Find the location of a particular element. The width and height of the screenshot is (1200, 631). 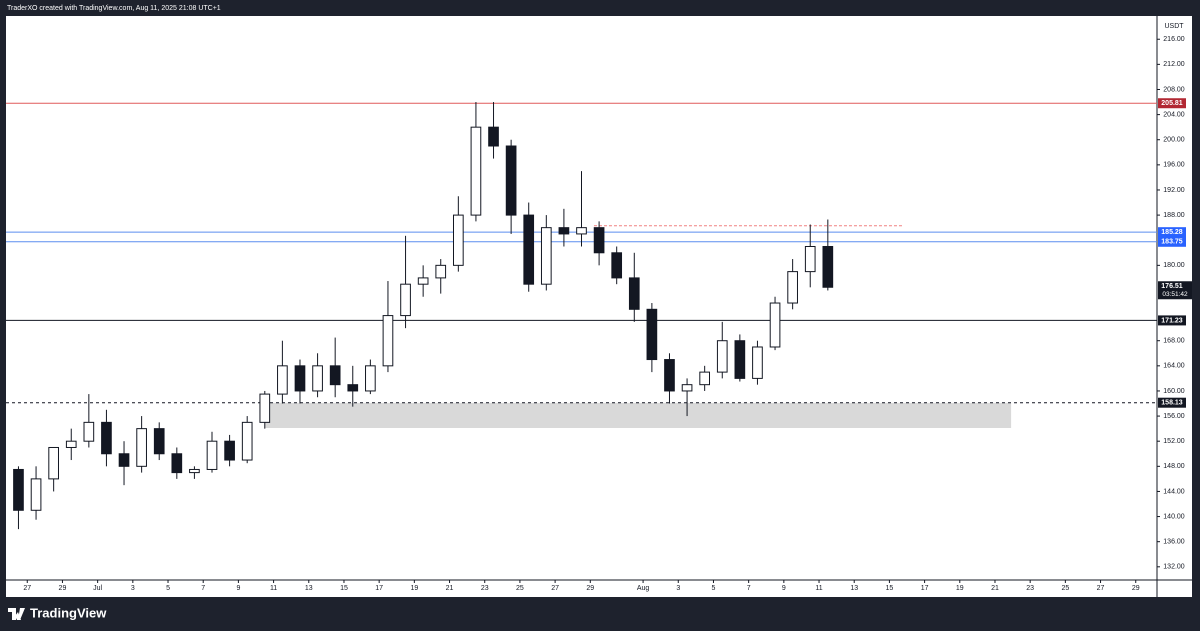

y-tick-label: 164.00 is located at coordinates (1174, 366).